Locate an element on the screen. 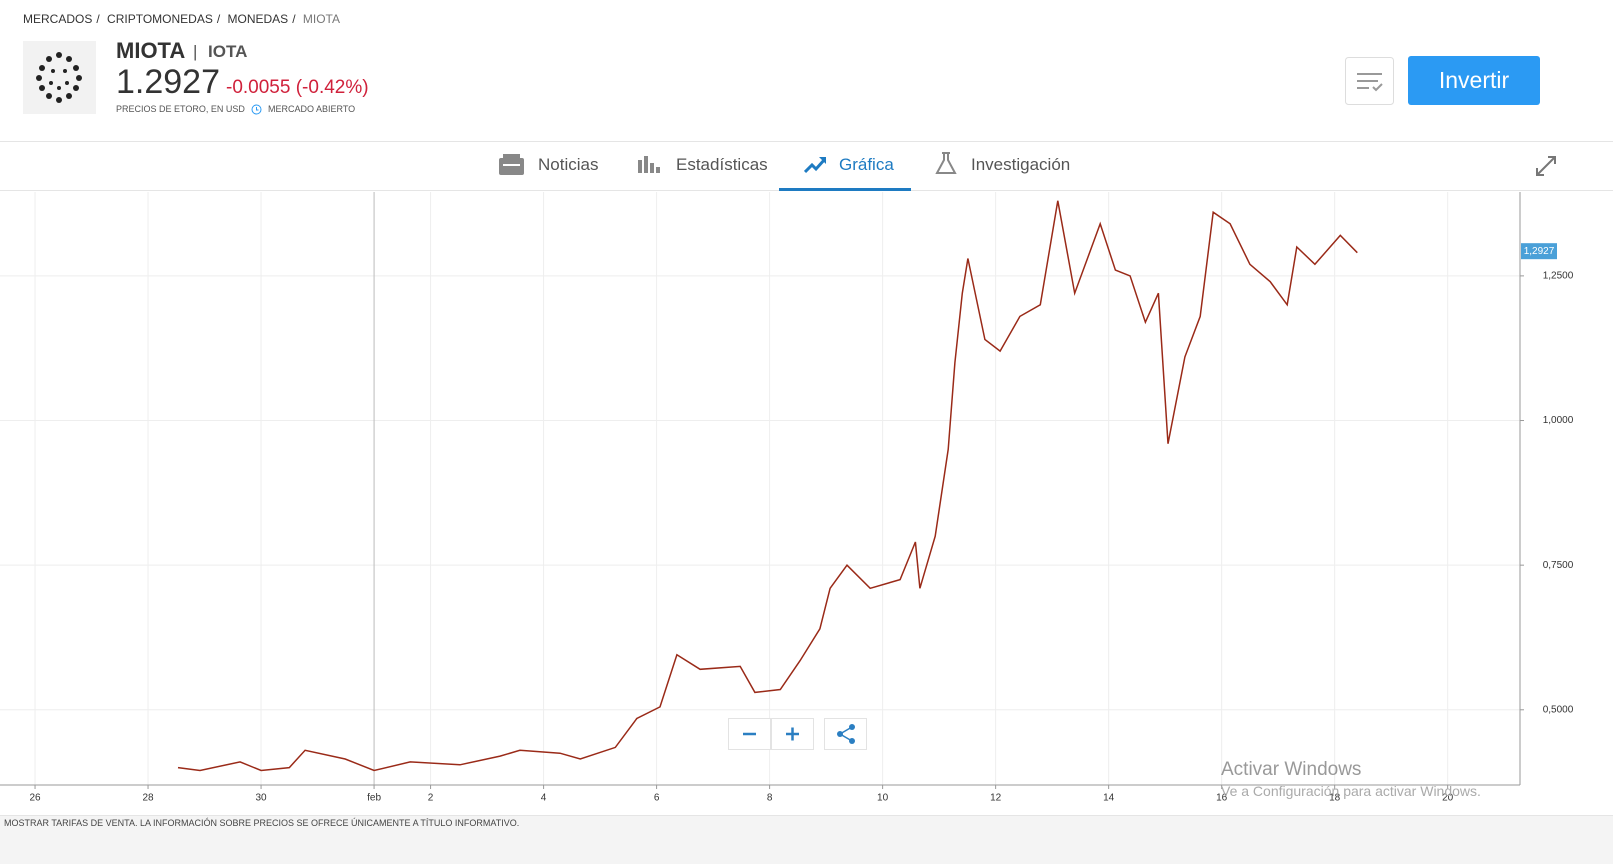  stats-icon is located at coordinates (649, 164).